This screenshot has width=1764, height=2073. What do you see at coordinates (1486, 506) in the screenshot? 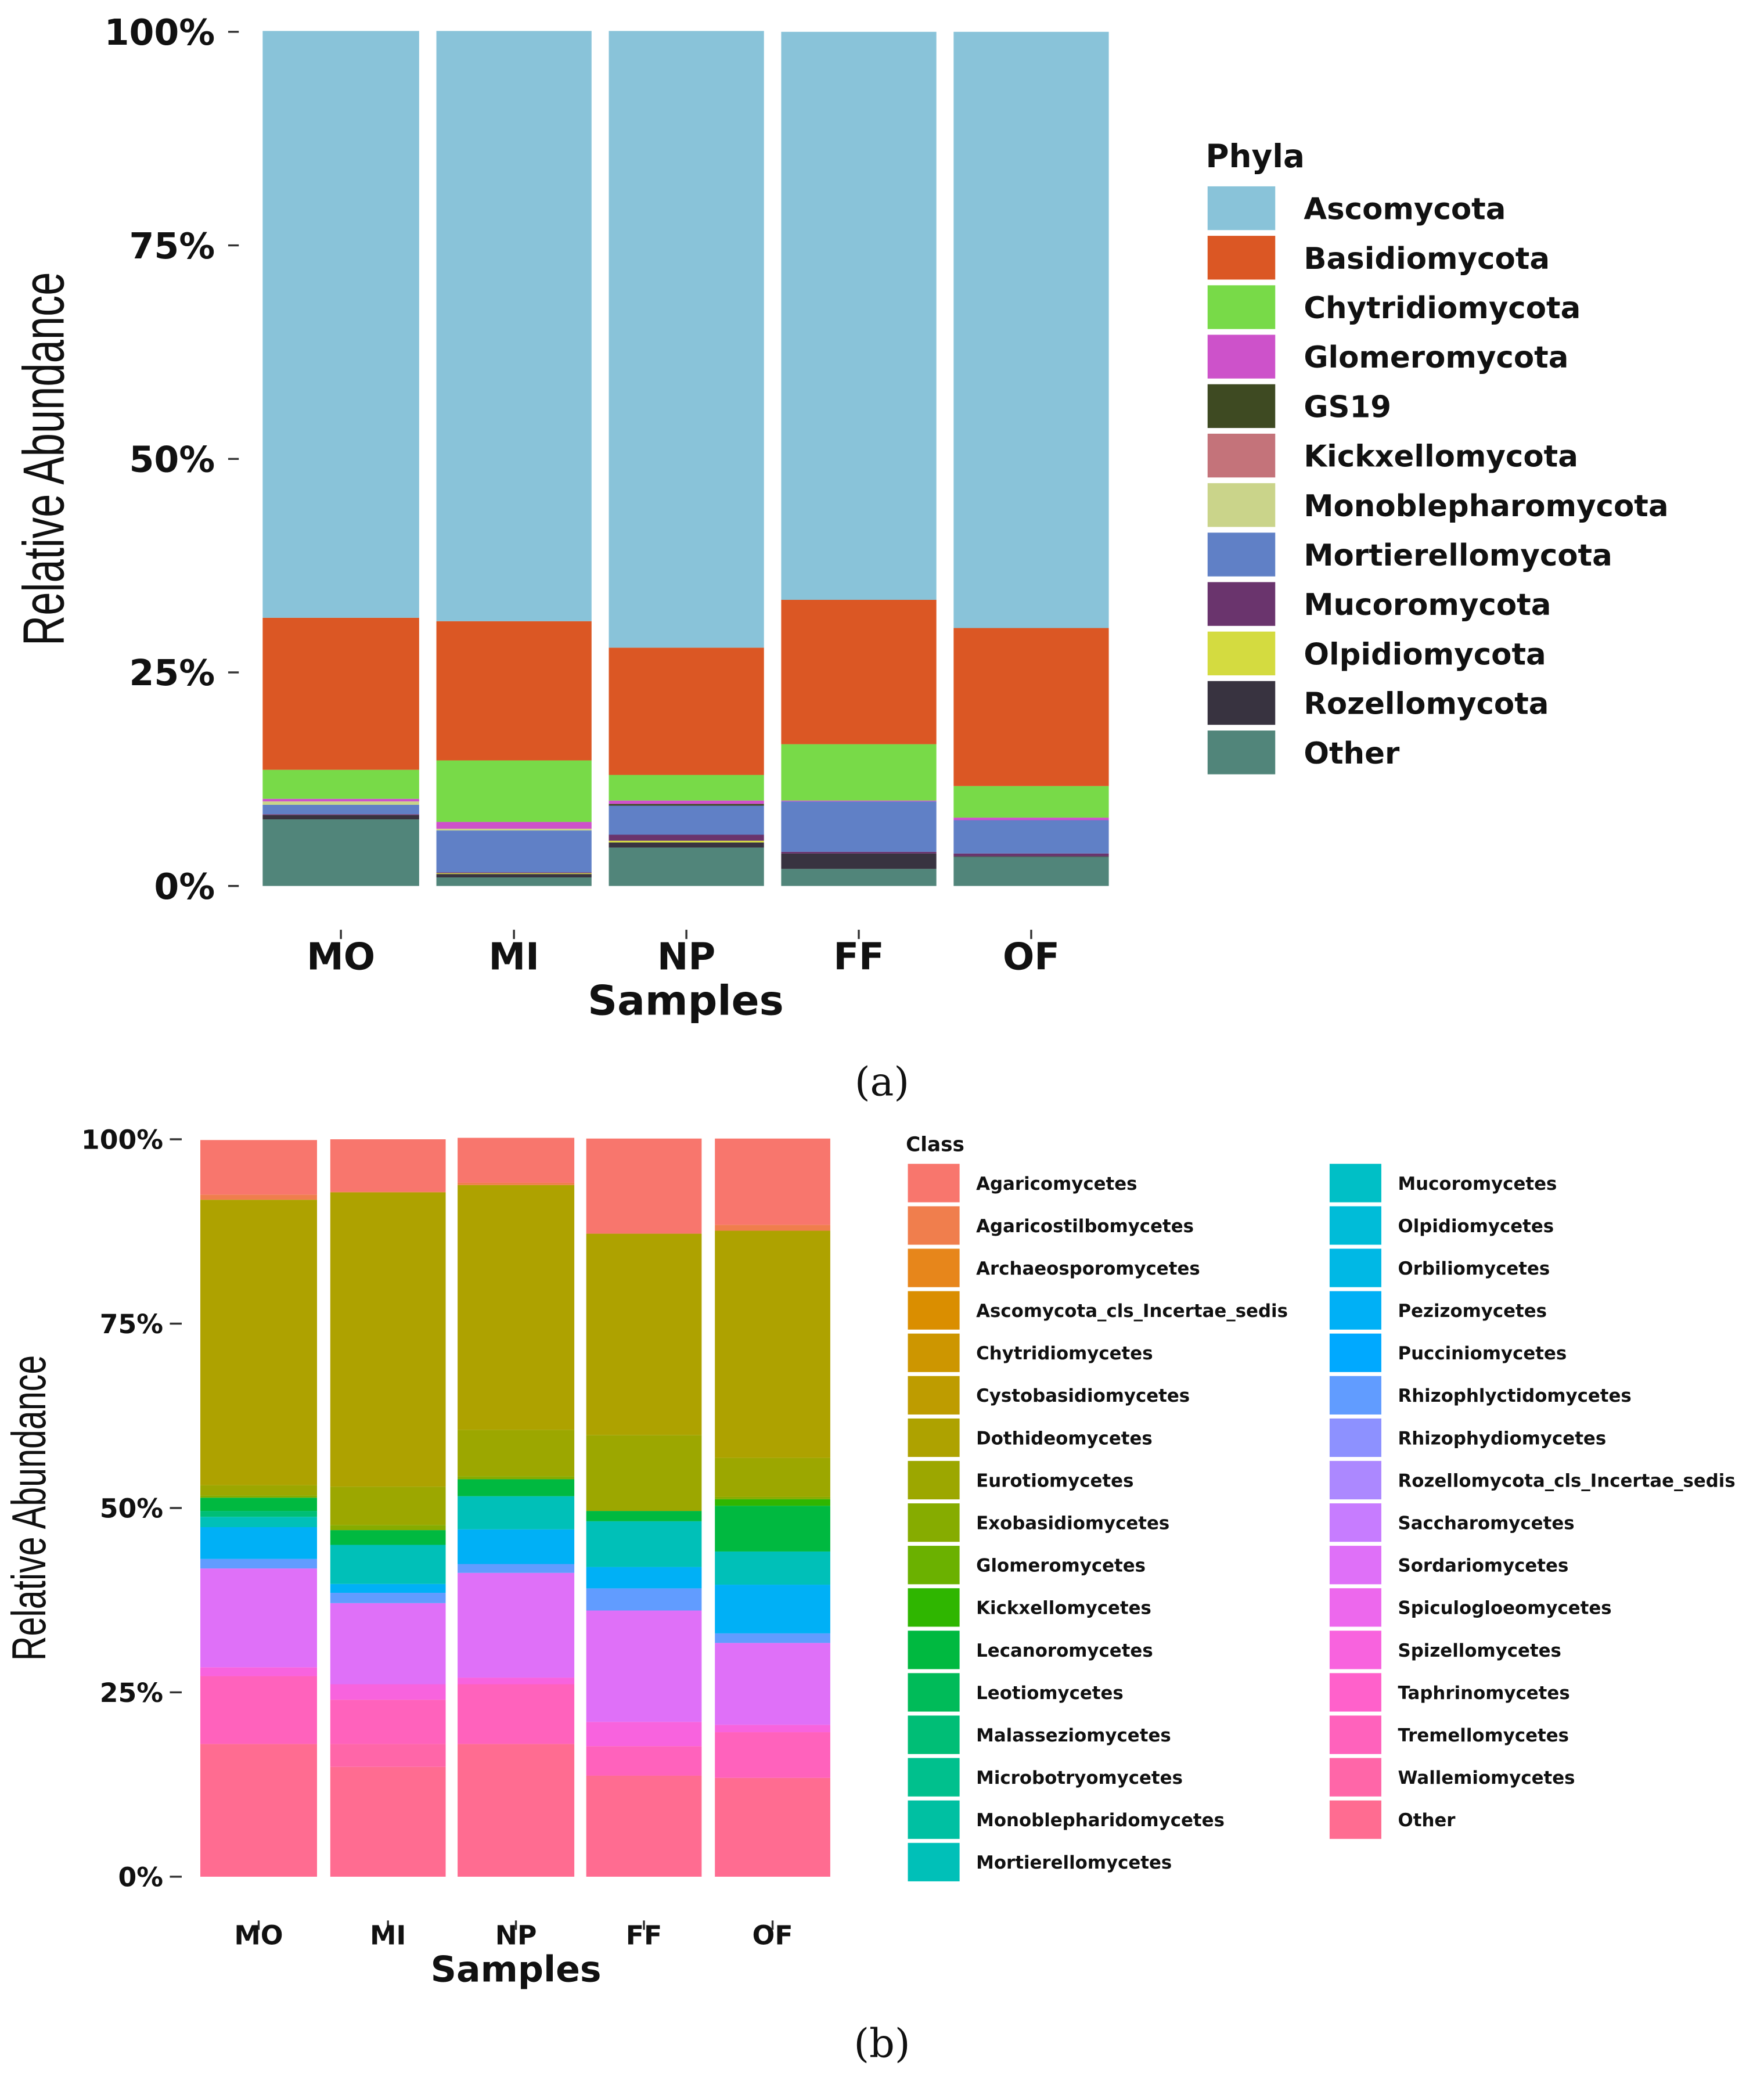
I see `legend-label: Monoblepharomycota` at bounding box center [1486, 506].